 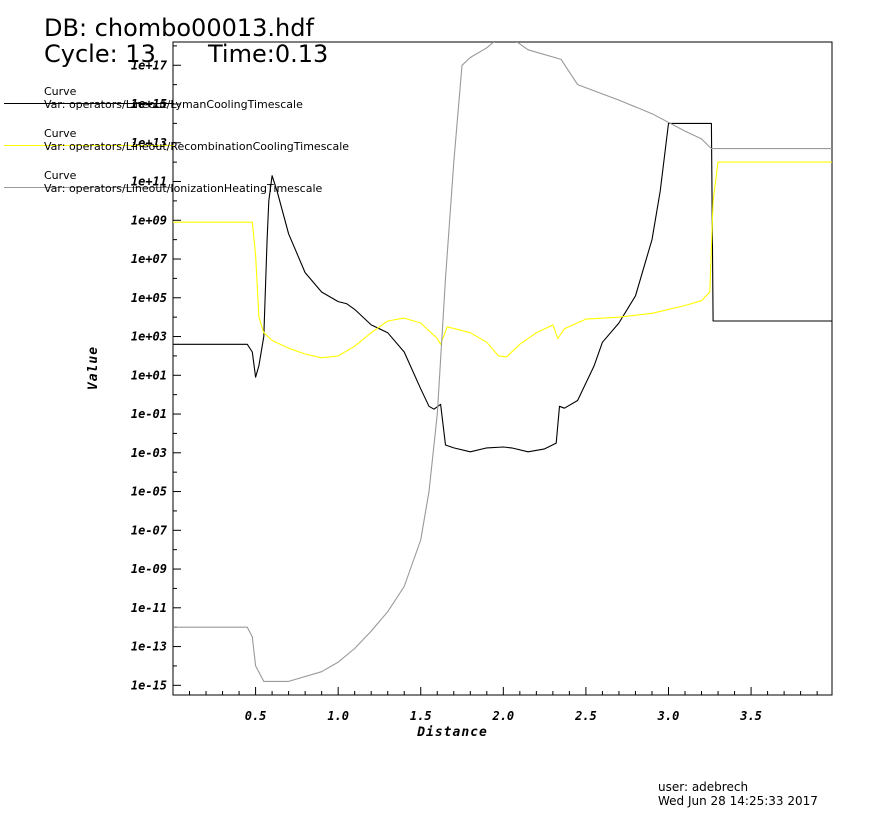 I want to click on x-tick-label: 2.0, so click(x=502, y=716).